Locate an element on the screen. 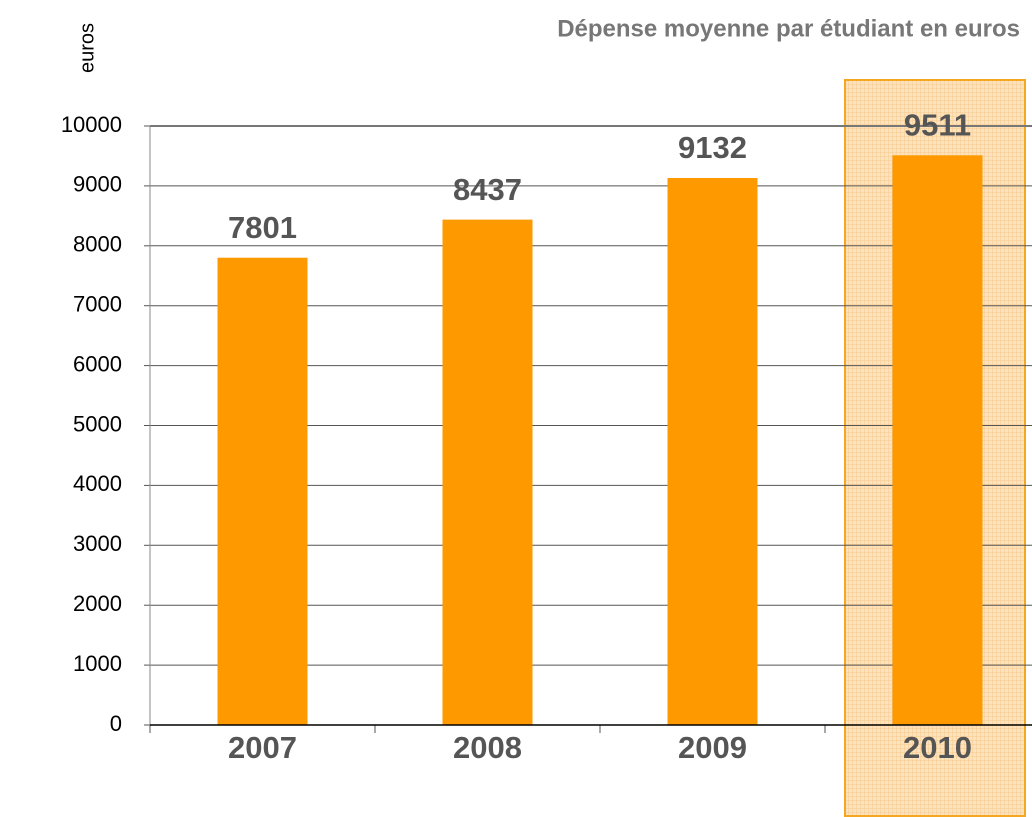 The height and width of the screenshot is (817, 1032). x-tick-label: 2010 is located at coordinates (937, 747).